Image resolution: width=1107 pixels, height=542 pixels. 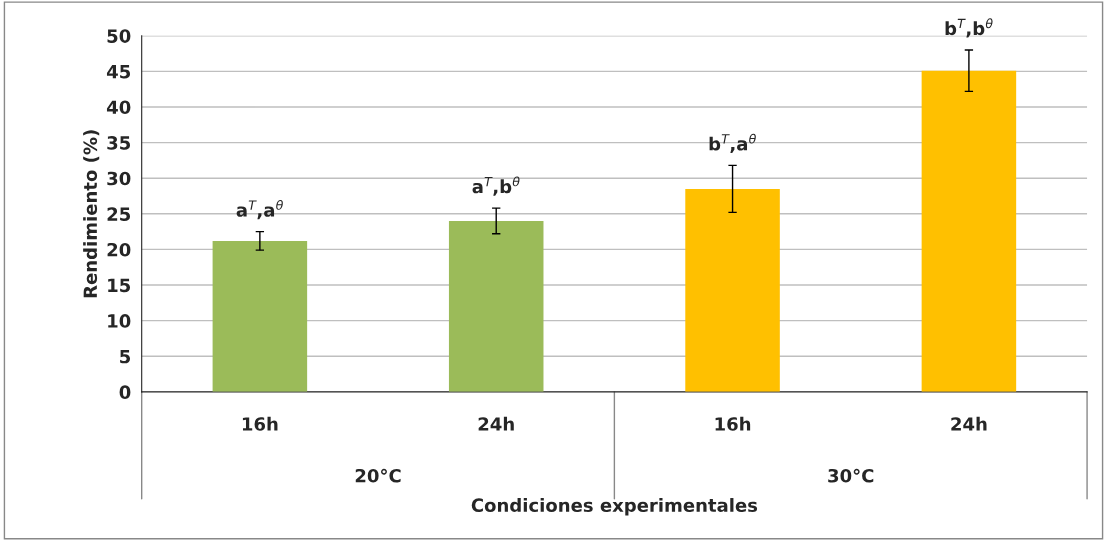 I want to click on y-tick-label: 0, so click(x=125, y=392).